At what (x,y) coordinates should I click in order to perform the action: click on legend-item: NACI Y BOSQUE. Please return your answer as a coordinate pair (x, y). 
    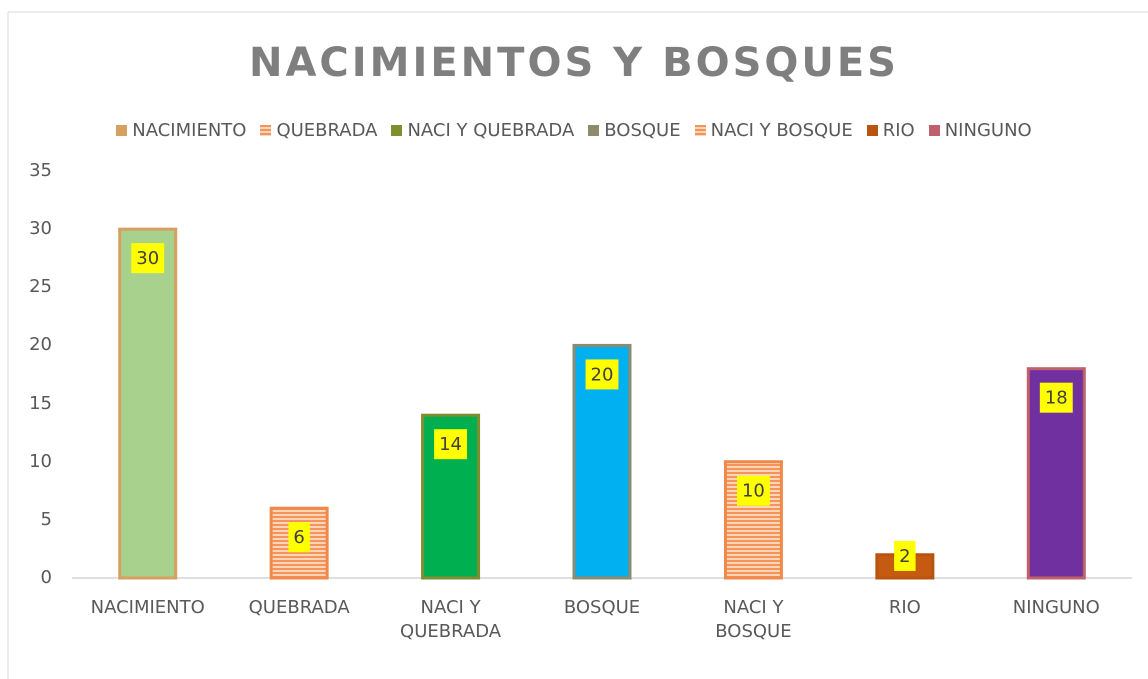
    Looking at the image, I should click on (773, 130).